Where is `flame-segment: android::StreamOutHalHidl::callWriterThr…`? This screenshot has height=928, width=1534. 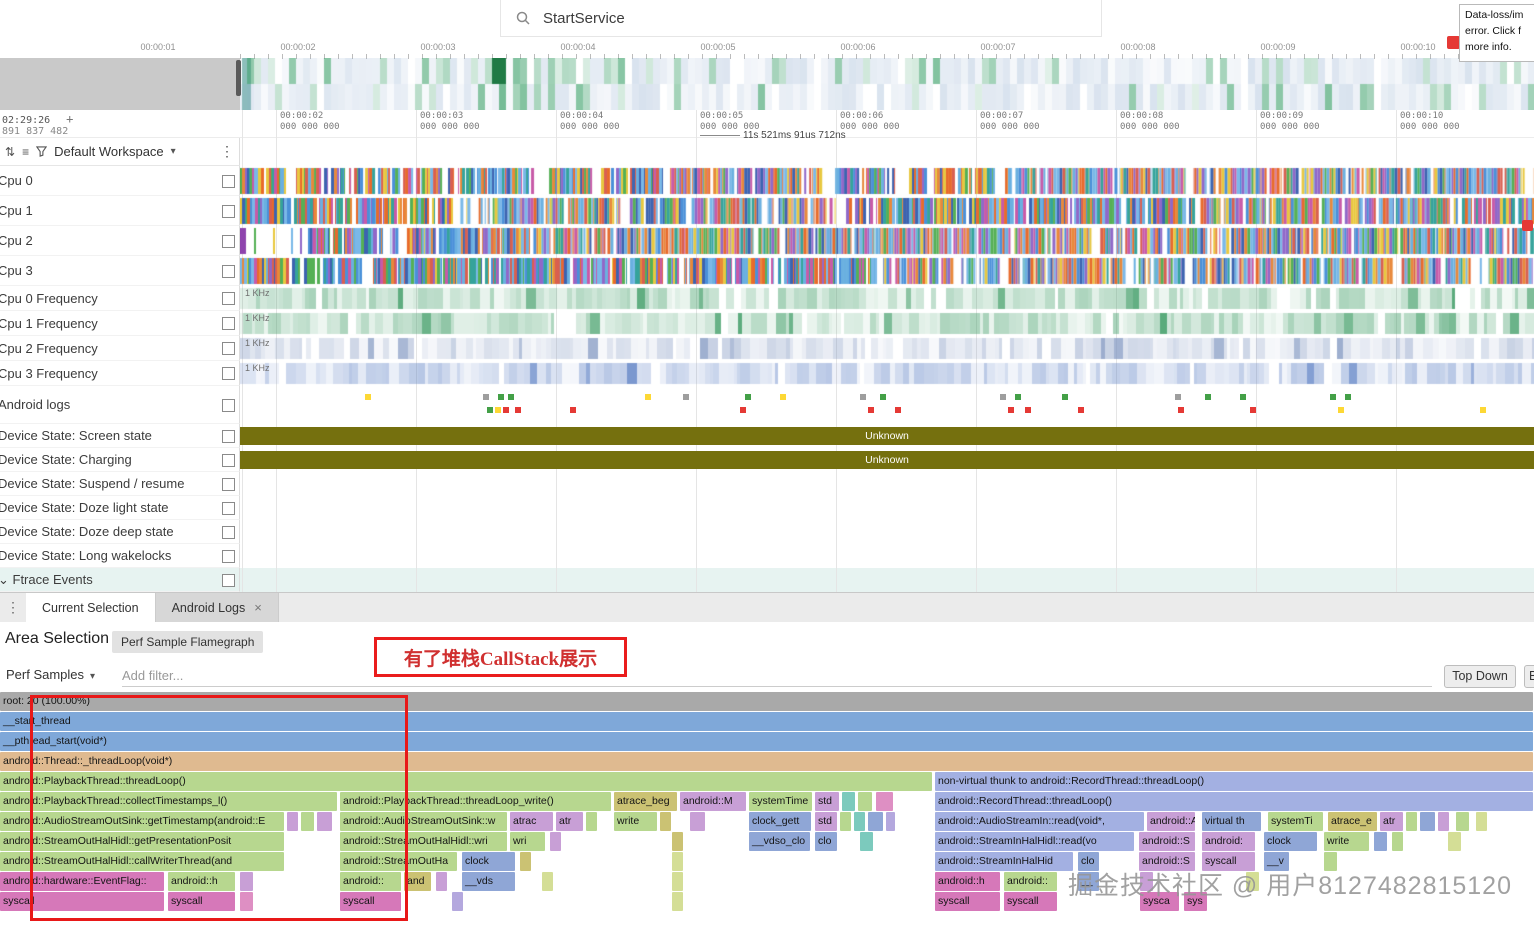 flame-segment: android::StreamOutHalHidl::callWriterThr… is located at coordinates (142, 861).